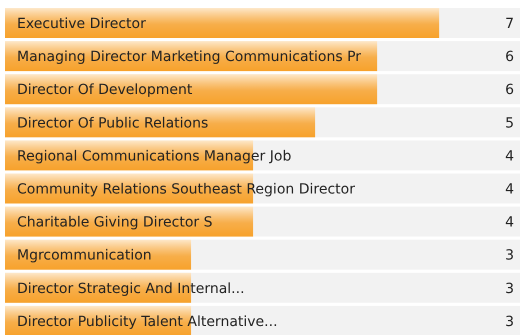 The height and width of the screenshot is (335, 523). I want to click on data-label: 7, so click(509, 24).